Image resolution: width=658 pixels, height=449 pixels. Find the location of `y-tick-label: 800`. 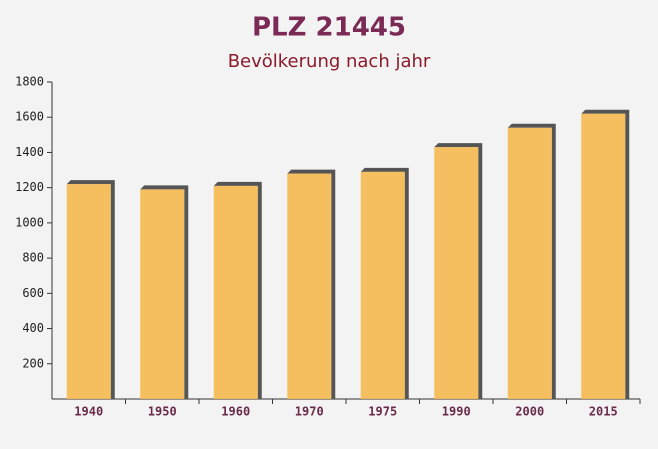

y-tick-label: 800 is located at coordinates (33, 258).